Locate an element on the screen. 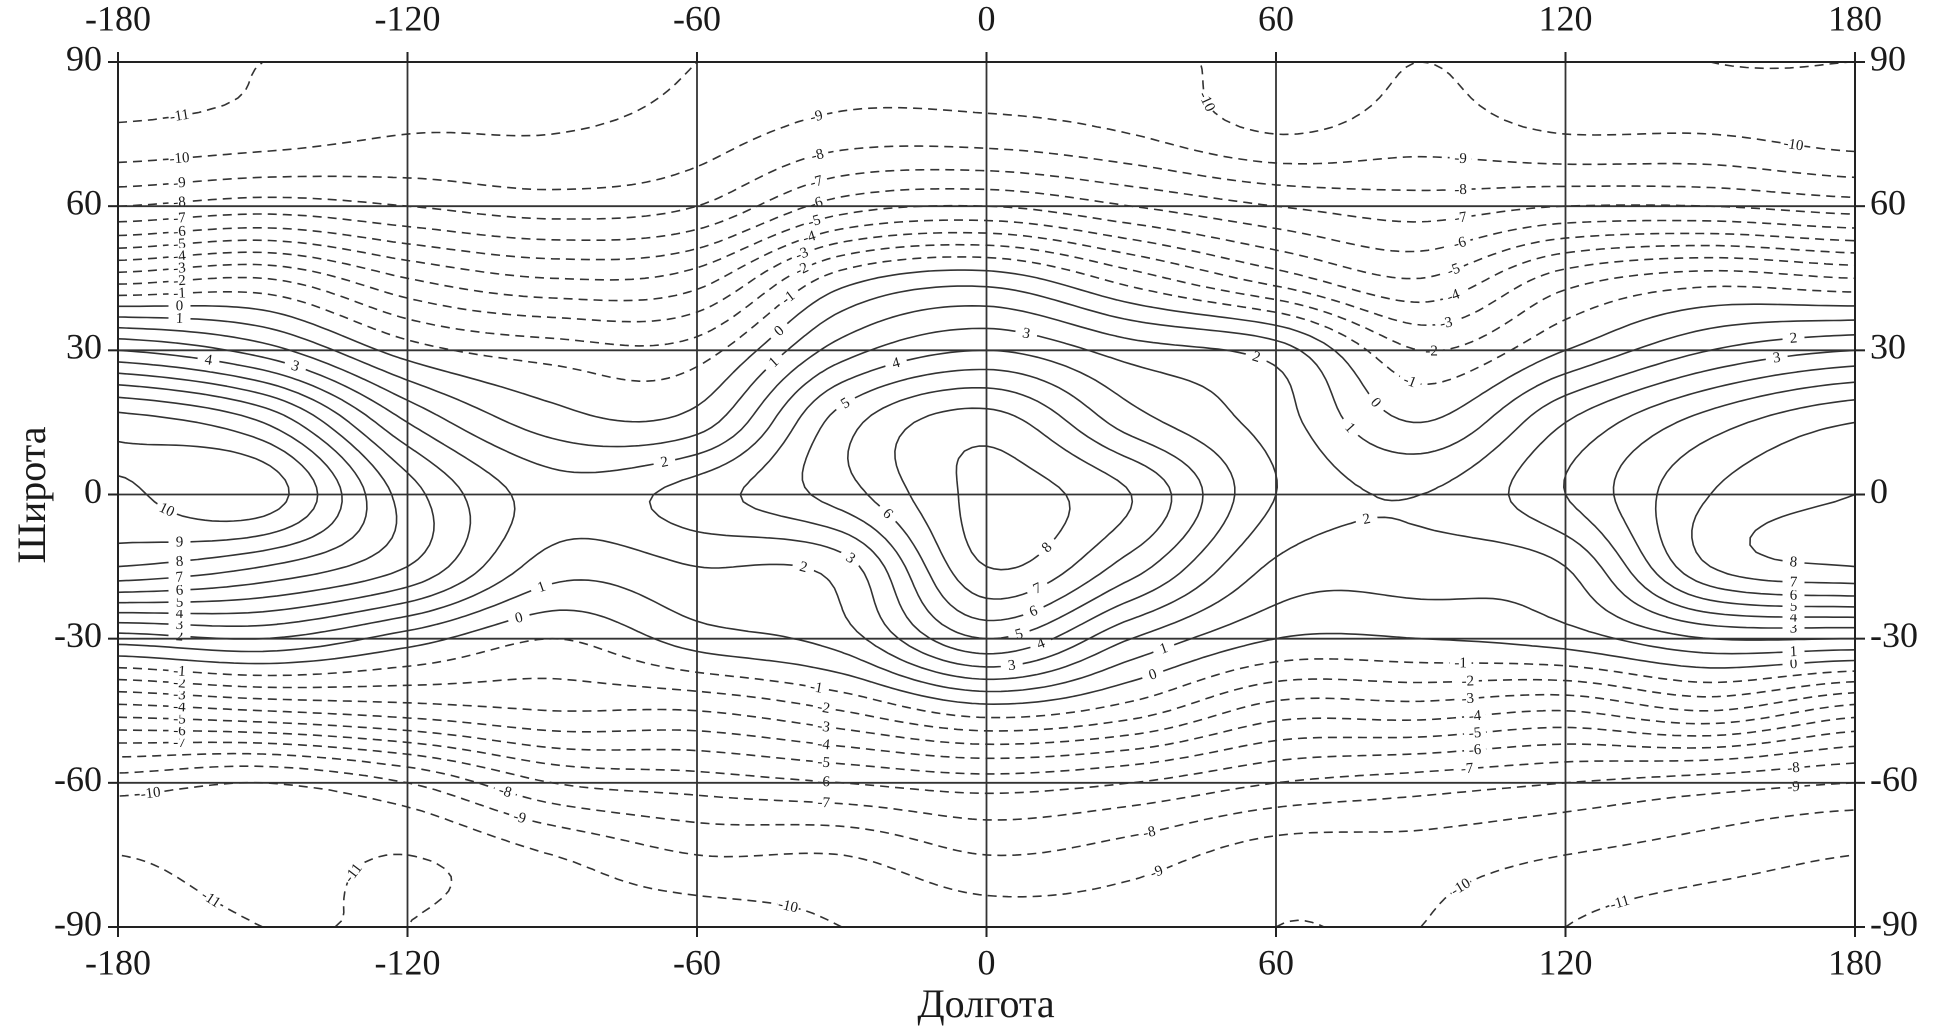  contour-label: 7 is located at coordinates (1793, 582).